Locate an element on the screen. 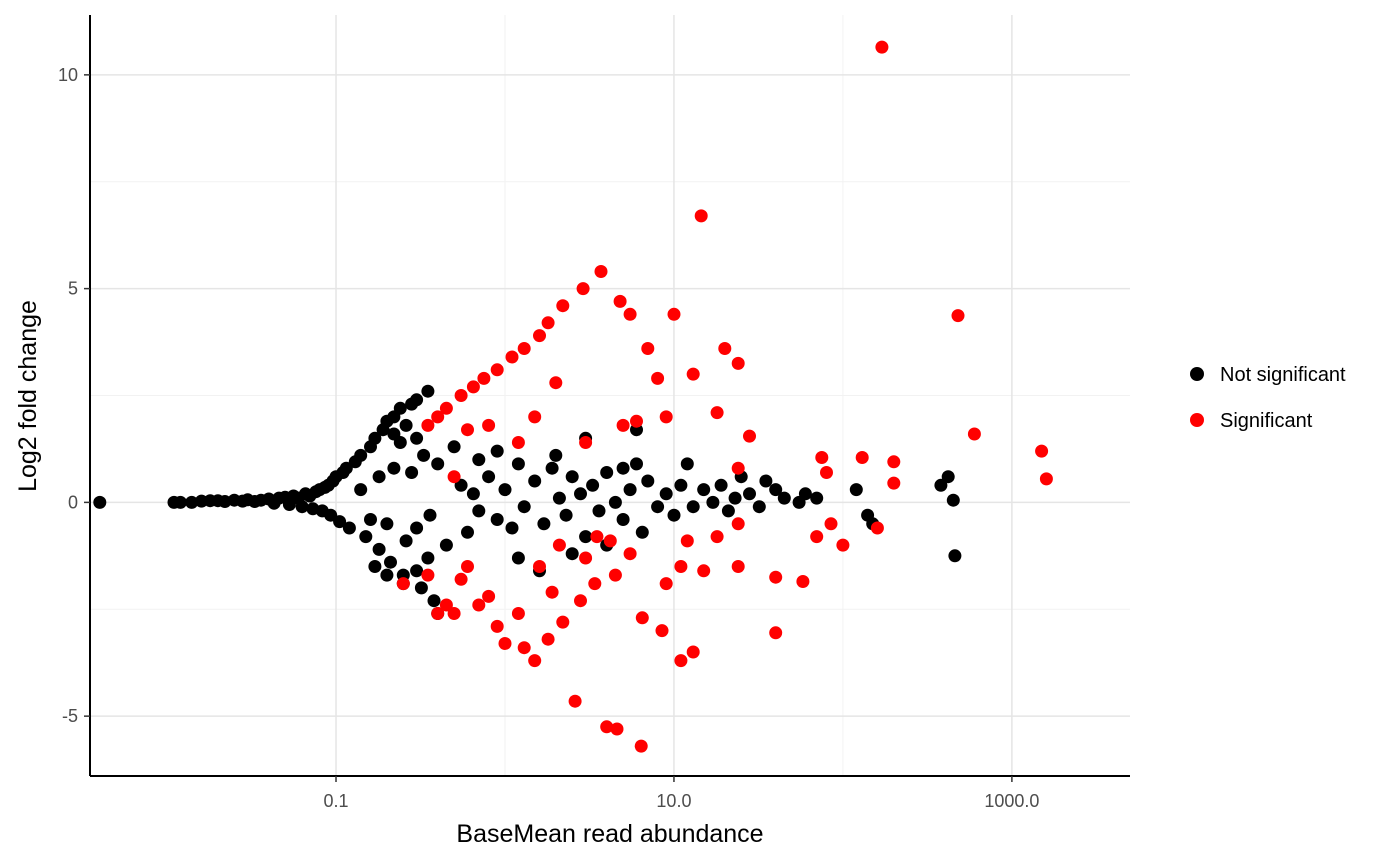  x-tick-label: 10.0 is located at coordinates (673, 801).